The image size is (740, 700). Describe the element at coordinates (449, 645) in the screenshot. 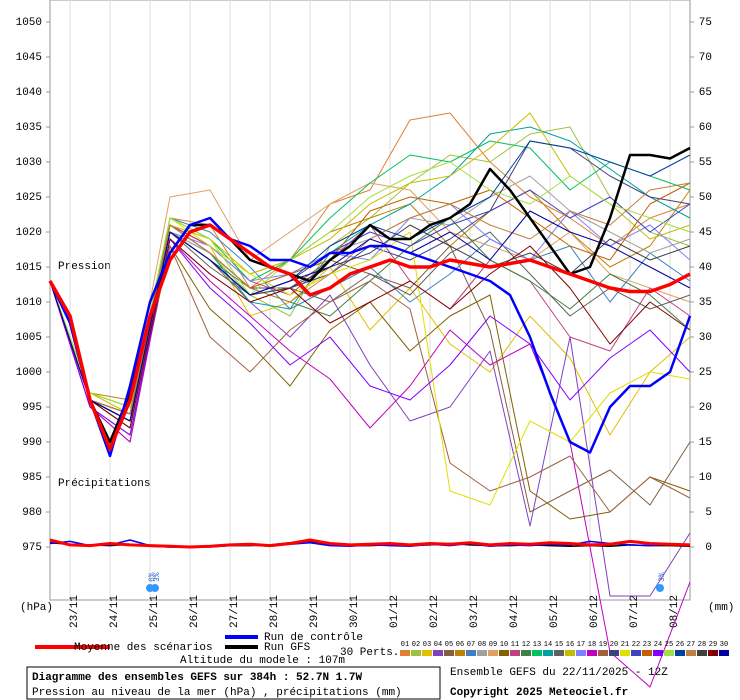

I see `pert-legend-label: 05` at that location.